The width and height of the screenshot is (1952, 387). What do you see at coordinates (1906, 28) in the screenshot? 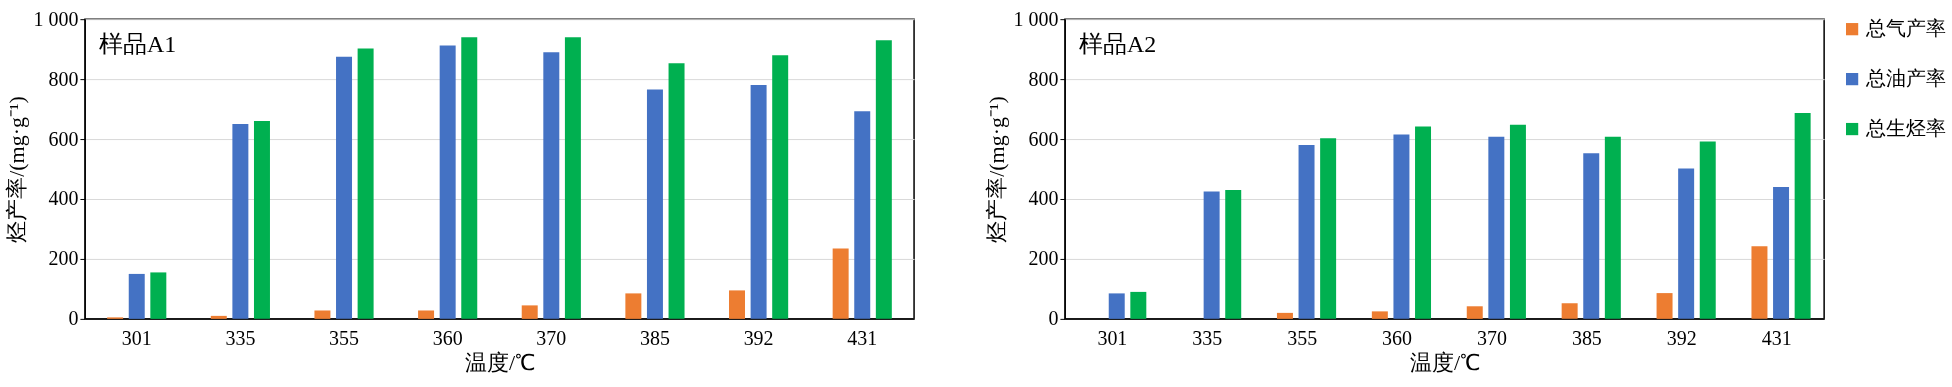
I see `legend-label: 总气产率` at bounding box center [1906, 28].